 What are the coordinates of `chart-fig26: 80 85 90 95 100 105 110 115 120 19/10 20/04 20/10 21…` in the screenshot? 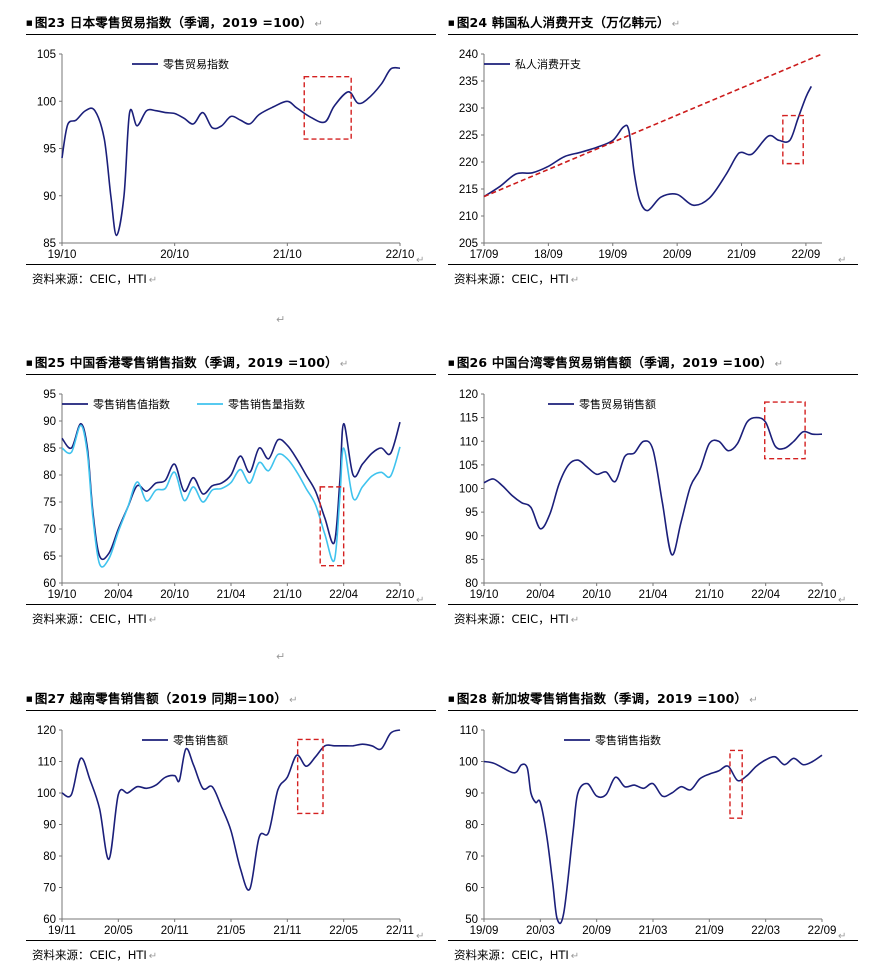 It's located at (653, 496).